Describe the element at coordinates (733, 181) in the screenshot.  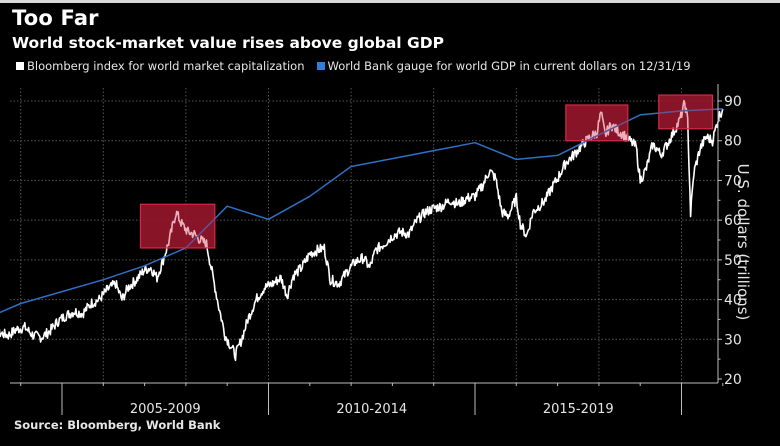
I see `y-tick-label-70: 70` at that location.